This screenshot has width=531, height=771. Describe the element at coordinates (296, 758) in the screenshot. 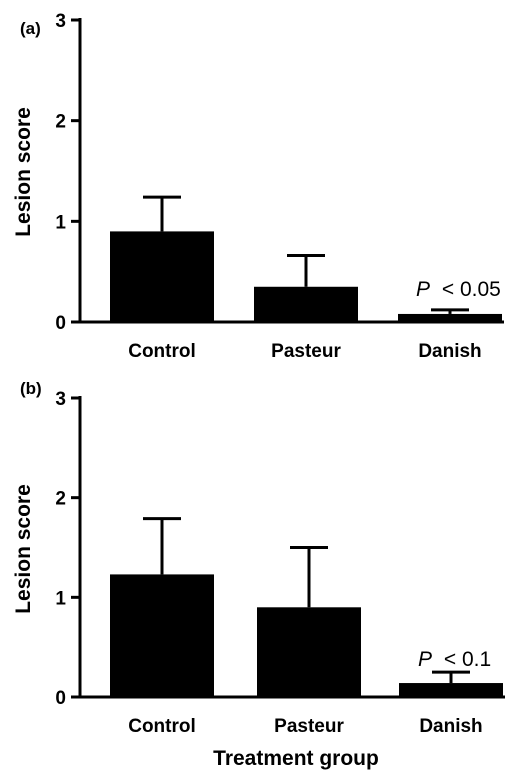

I see `x-axis-title: Treatment group` at that location.